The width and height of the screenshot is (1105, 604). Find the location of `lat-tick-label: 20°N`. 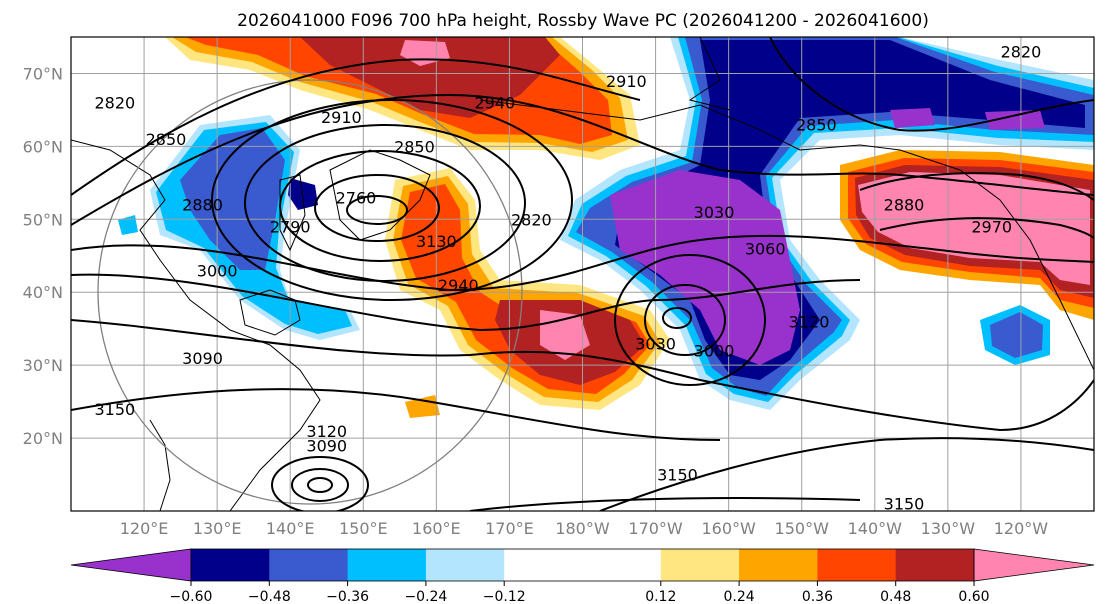

lat-tick-label: 20°N is located at coordinates (43, 438).